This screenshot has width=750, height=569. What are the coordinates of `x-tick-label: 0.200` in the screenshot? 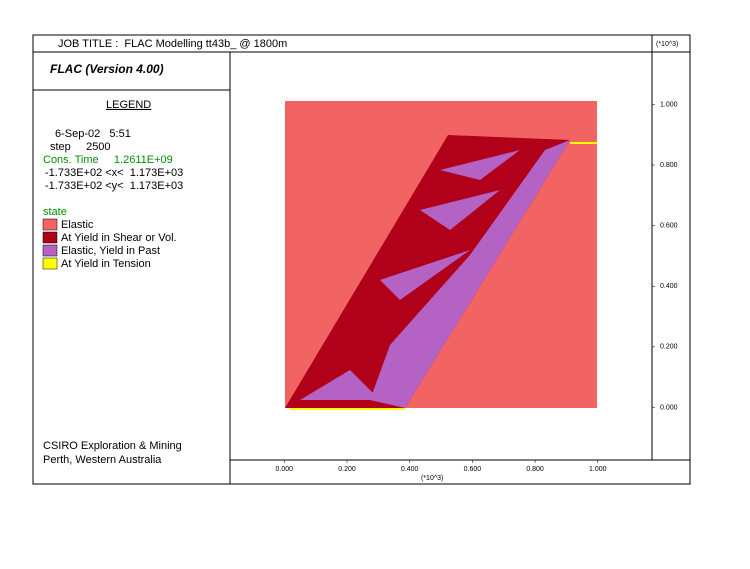 It's located at (347, 469).